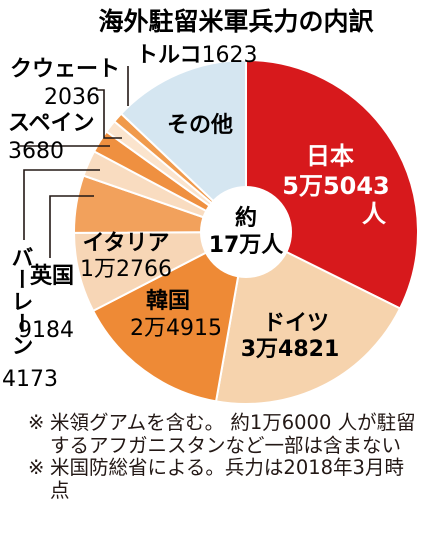 This screenshot has height=541, width=422. Describe the element at coordinates (71, 226) in the screenshot. I see `leader-line-uk` at that location.